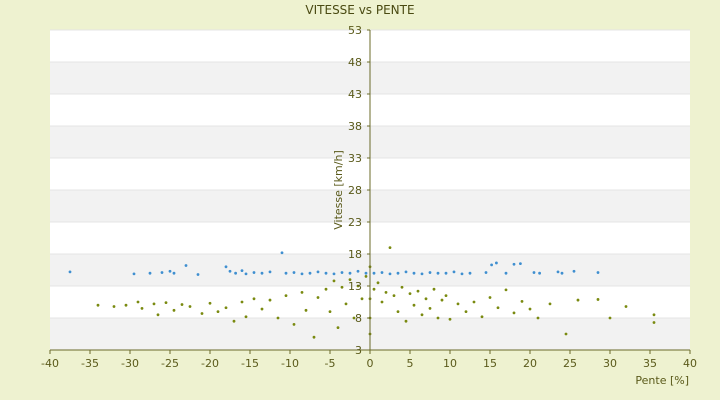 The height and width of the screenshot is (400, 720). Describe the element at coordinates (490, 363) in the screenshot. I see `x-tick-label: 15` at that location.